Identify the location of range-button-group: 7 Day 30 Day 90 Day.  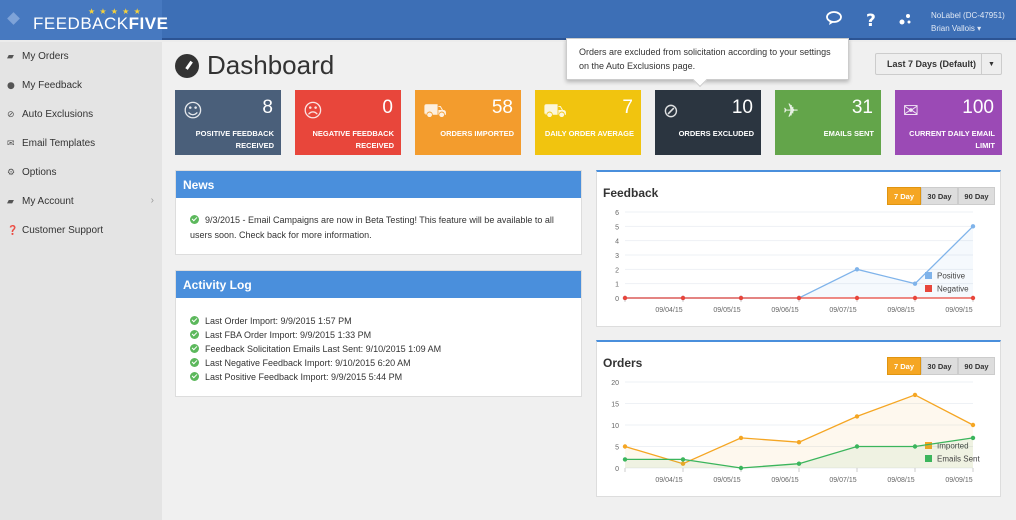
(941, 366).